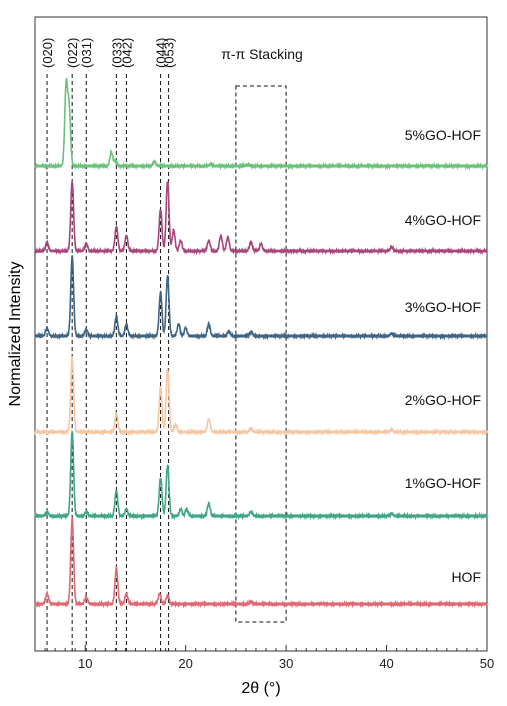  I want to click on y-axis-title: Normalized Intensity, so click(15, 334).